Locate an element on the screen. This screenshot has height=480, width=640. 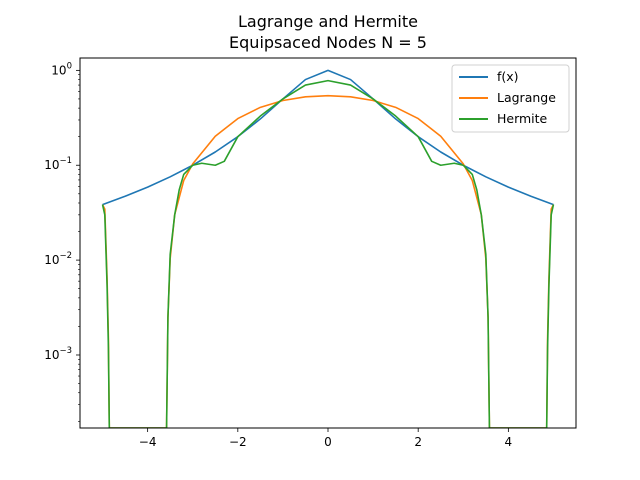
x-axis: −4 −2 0 2 4 is located at coordinates (325, 438).